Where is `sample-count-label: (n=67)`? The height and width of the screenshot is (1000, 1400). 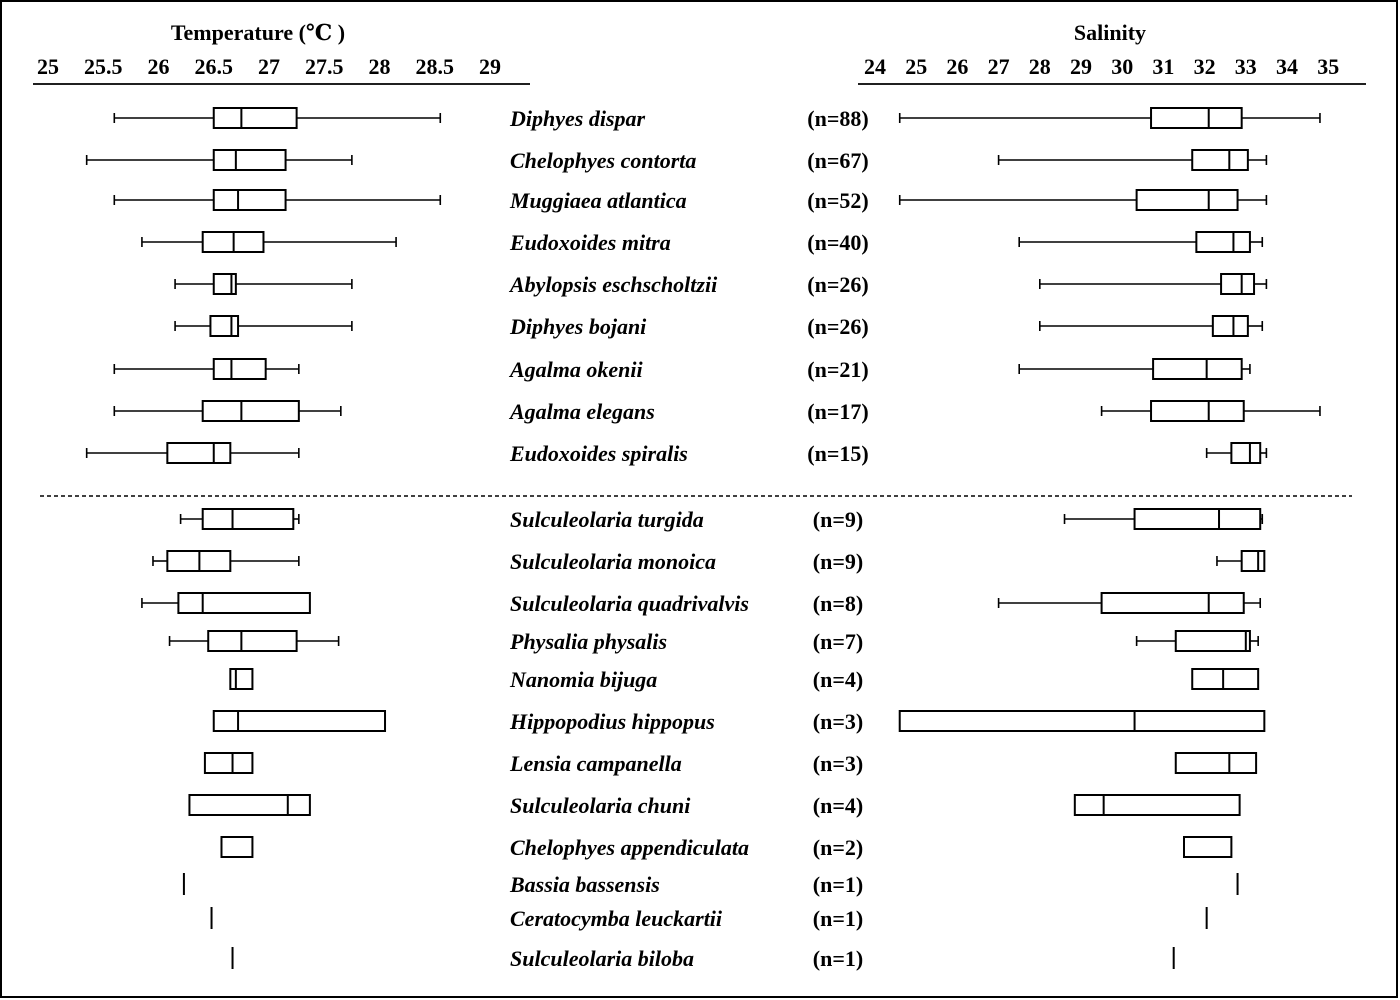
sample-count-label: (n=67) is located at coordinates (837, 160).